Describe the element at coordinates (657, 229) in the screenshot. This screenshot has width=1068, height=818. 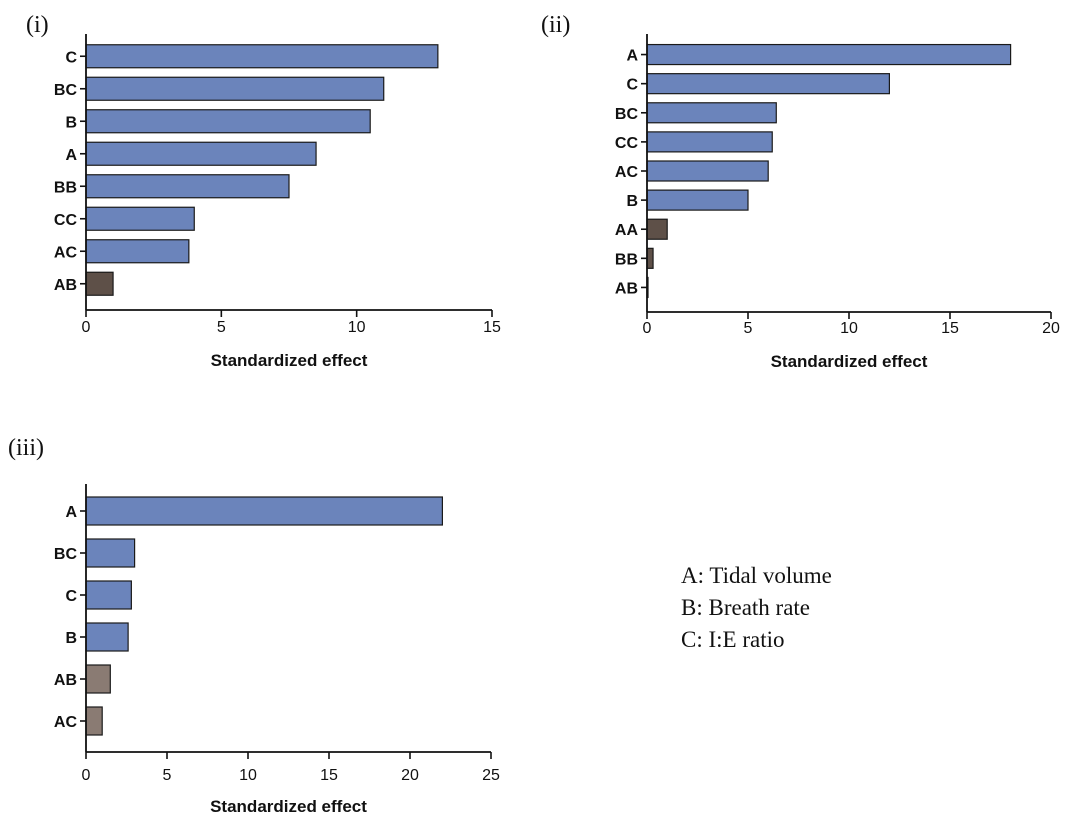
I see `bar-aa` at that location.